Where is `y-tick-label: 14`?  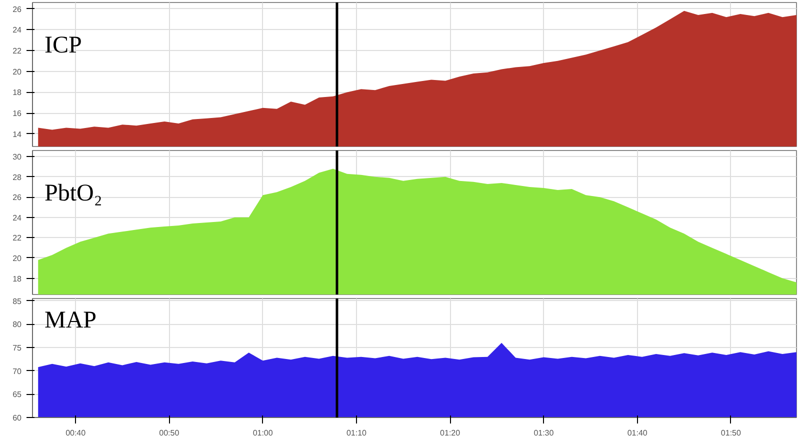 y-tick-label: 14 is located at coordinates (17, 134).